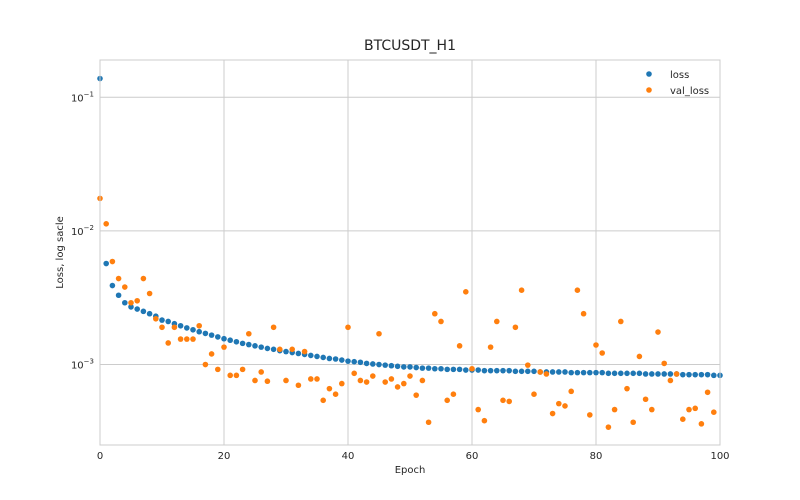 The height and width of the screenshot is (500, 800). What do you see at coordinates (413, 456) in the screenshot?
I see `x-axis-ticks: 0 20 40 60 80 100` at bounding box center [413, 456].